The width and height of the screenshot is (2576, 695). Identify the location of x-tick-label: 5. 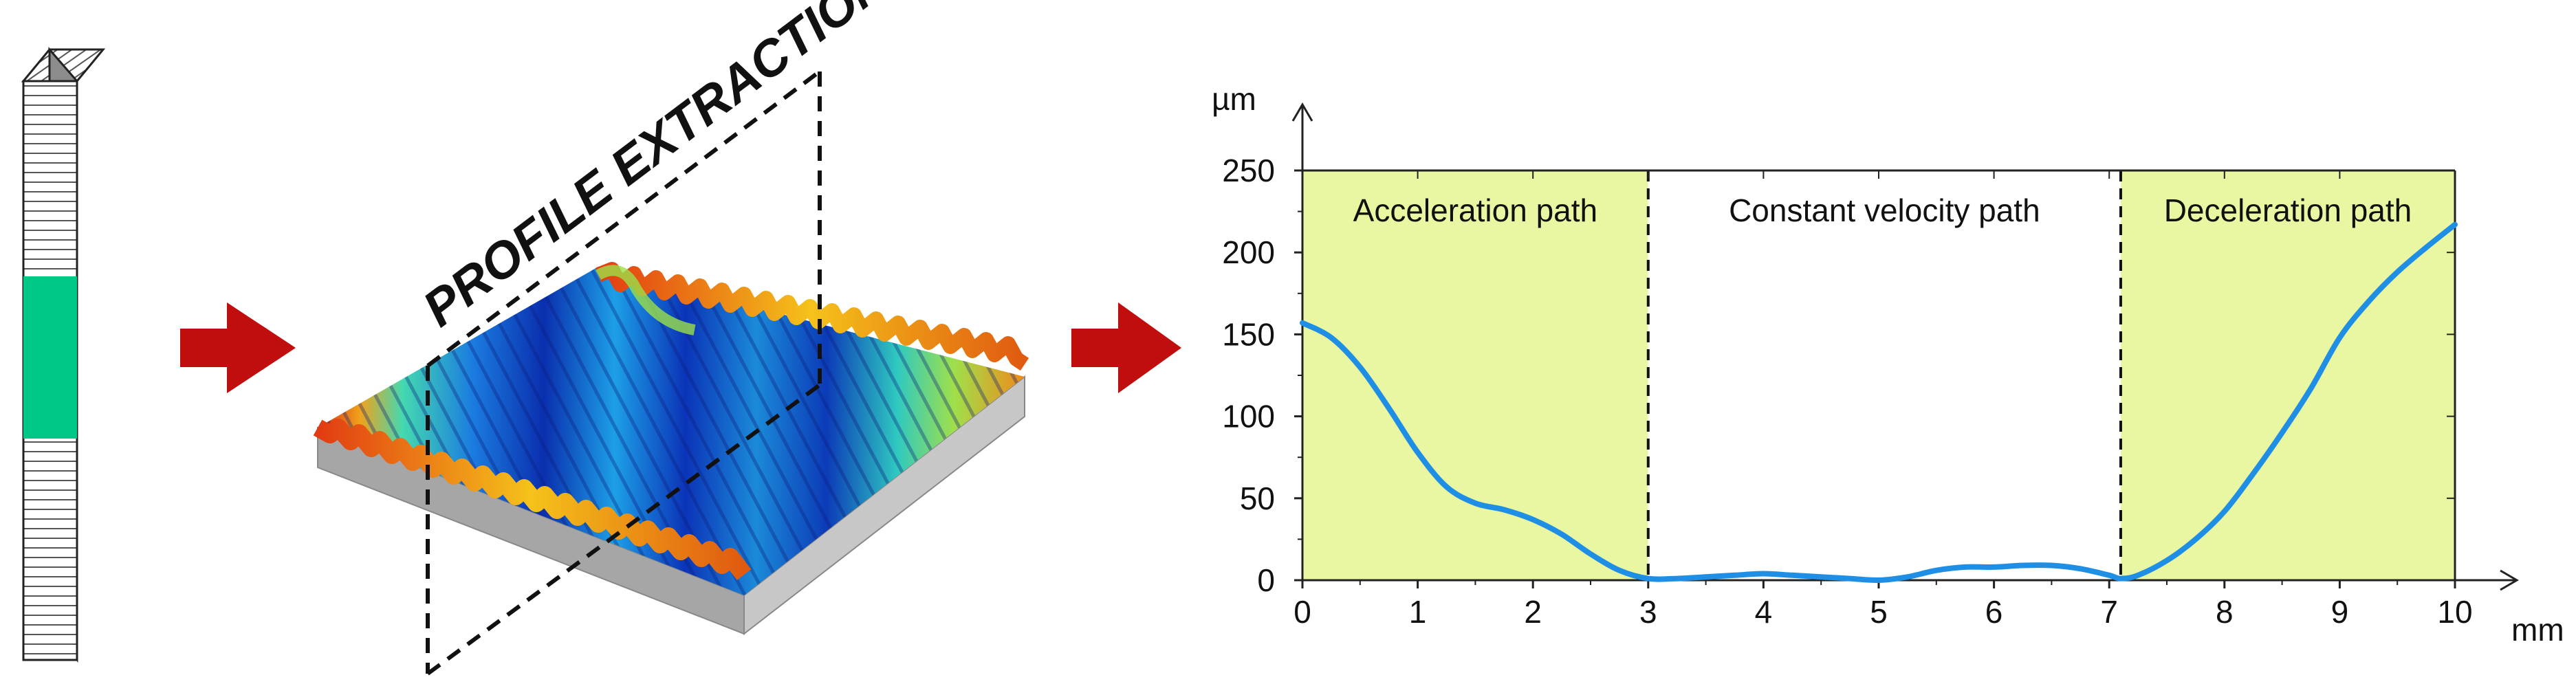
(1879, 612).